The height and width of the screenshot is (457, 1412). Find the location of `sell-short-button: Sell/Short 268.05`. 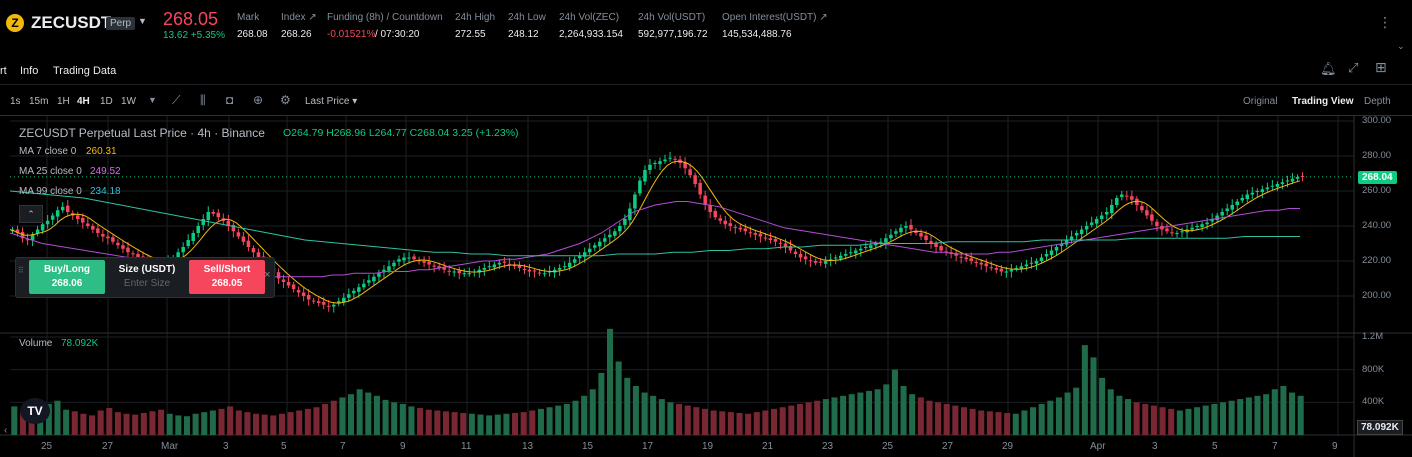

sell-short-button: Sell/Short 268.05 is located at coordinates (227, 277).